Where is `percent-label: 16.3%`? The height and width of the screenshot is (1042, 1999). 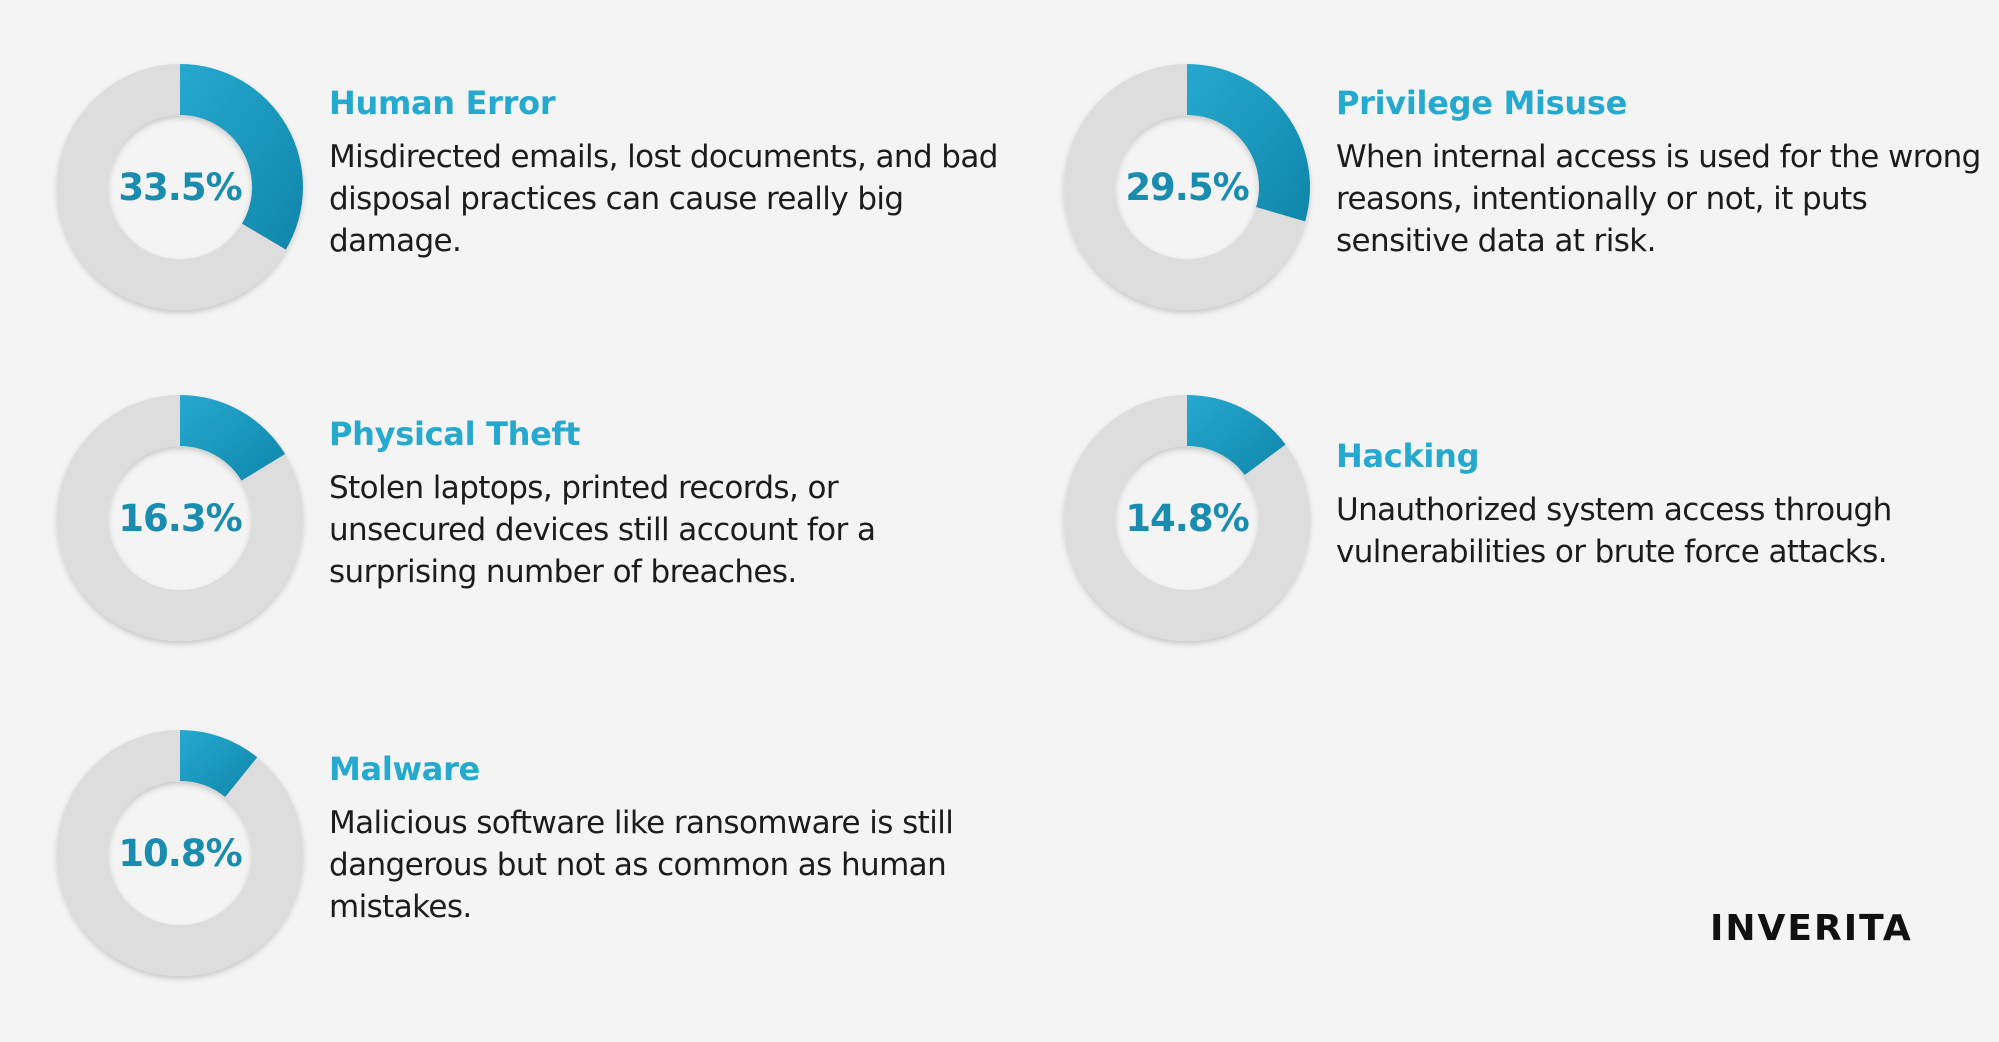
percent-label: 16.3% is located at coordinates (179, 518).